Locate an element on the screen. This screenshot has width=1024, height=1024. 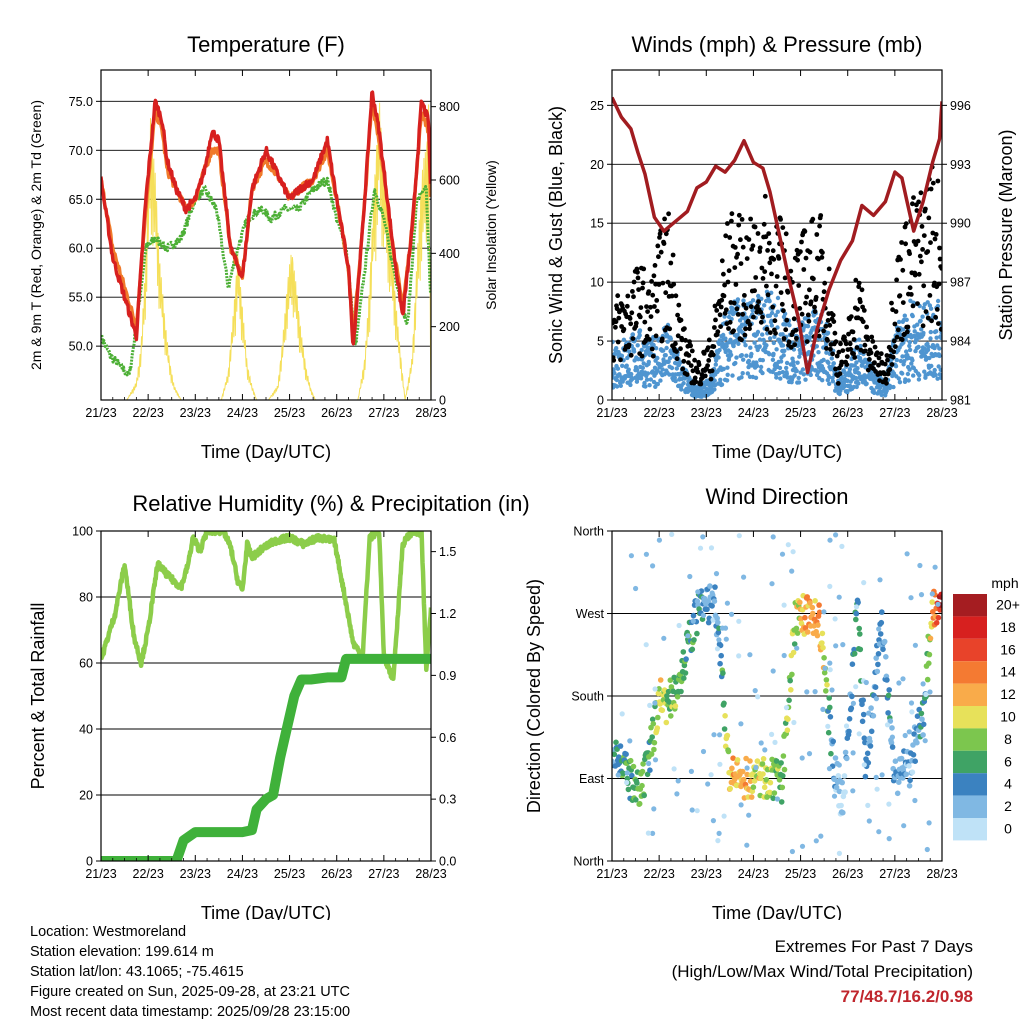
winds-y2tick-label: 984 is located at coordinates (960, 342).